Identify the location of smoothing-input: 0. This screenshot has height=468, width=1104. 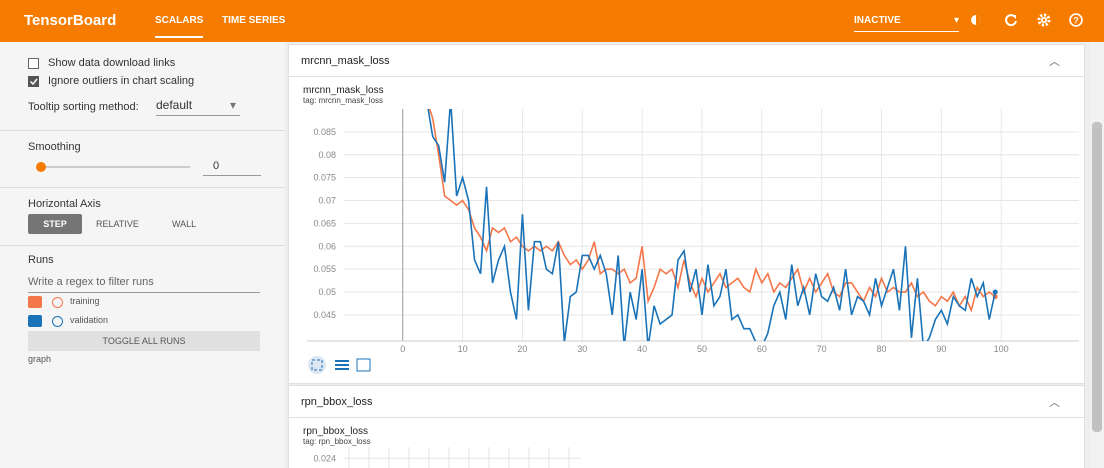
(232, 168).